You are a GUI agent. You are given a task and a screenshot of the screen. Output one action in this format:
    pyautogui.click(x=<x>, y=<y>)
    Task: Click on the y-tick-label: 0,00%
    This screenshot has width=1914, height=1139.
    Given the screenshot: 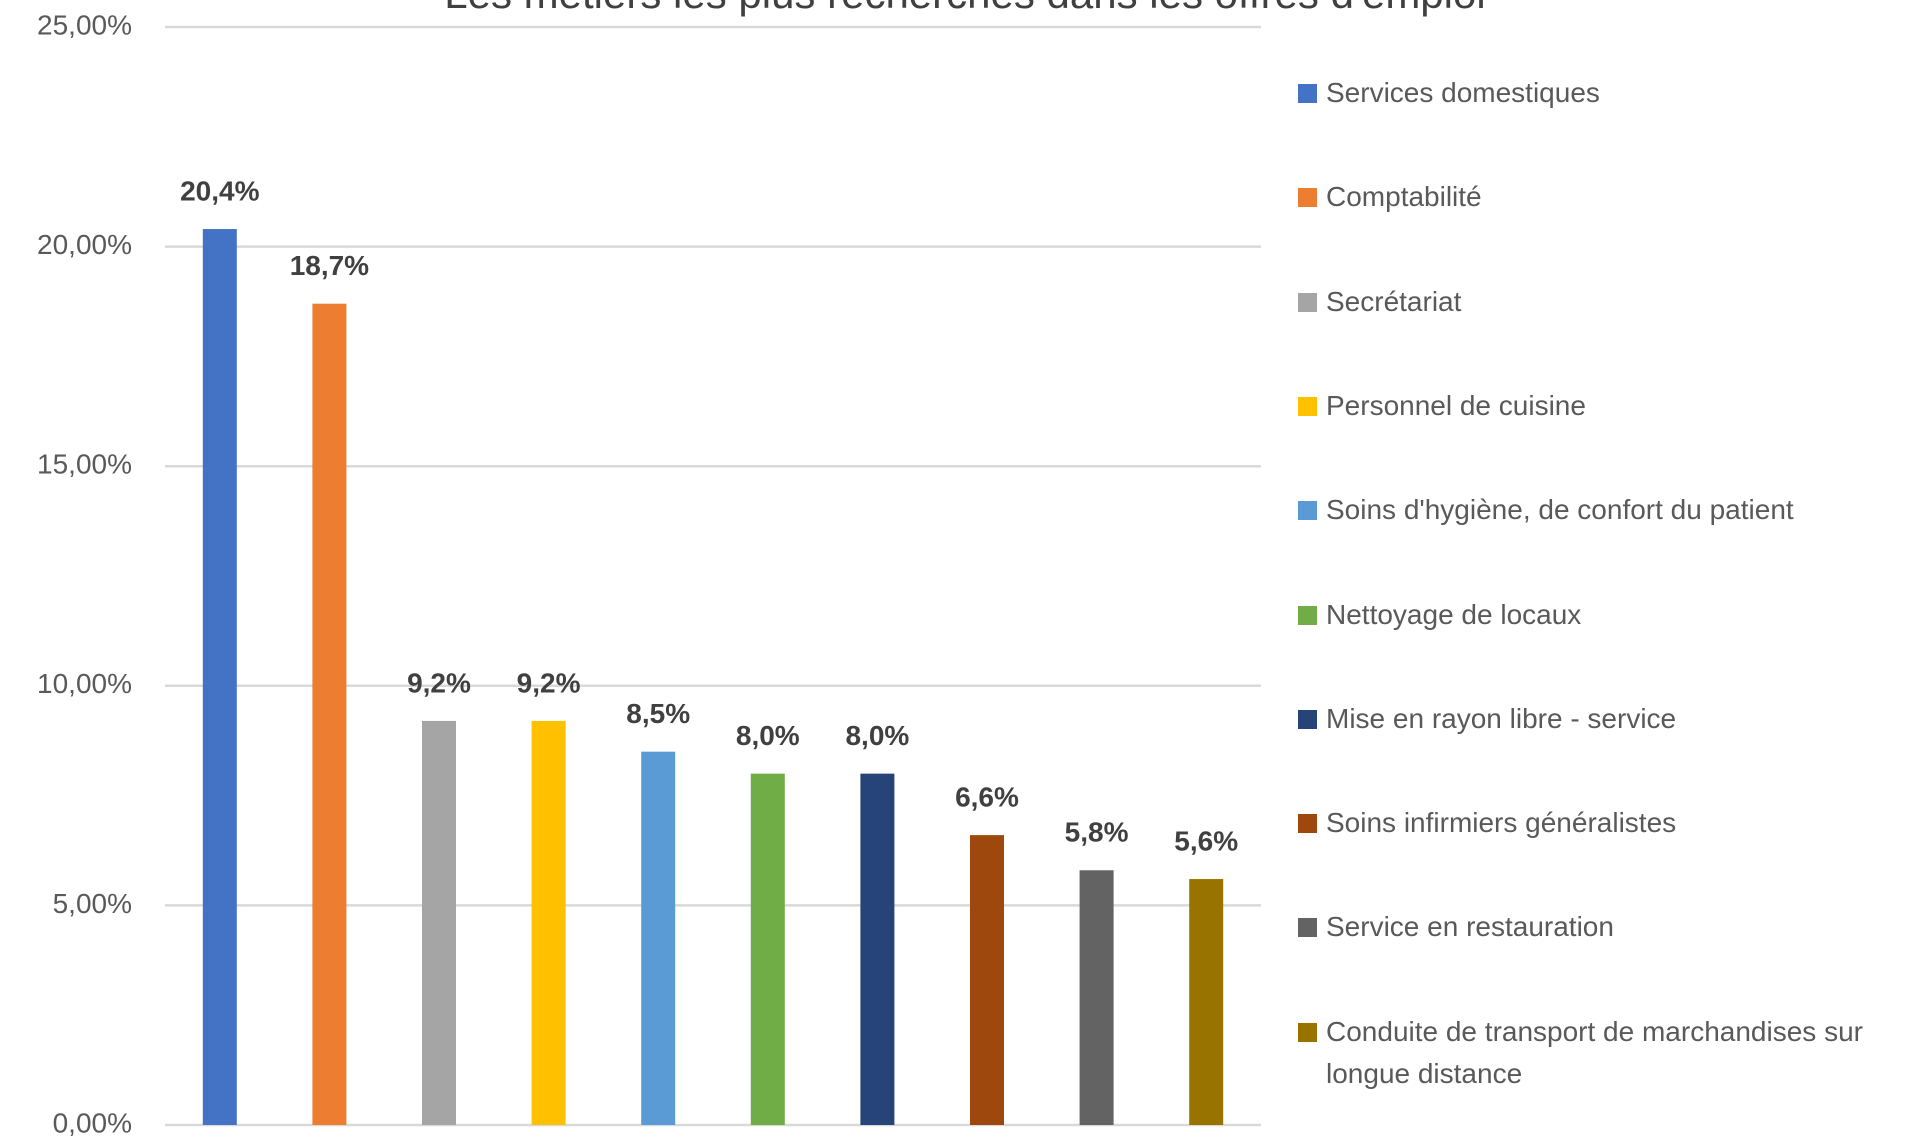 What is the action you would take?
    pyautogui.click(x=92, y=1122)
    